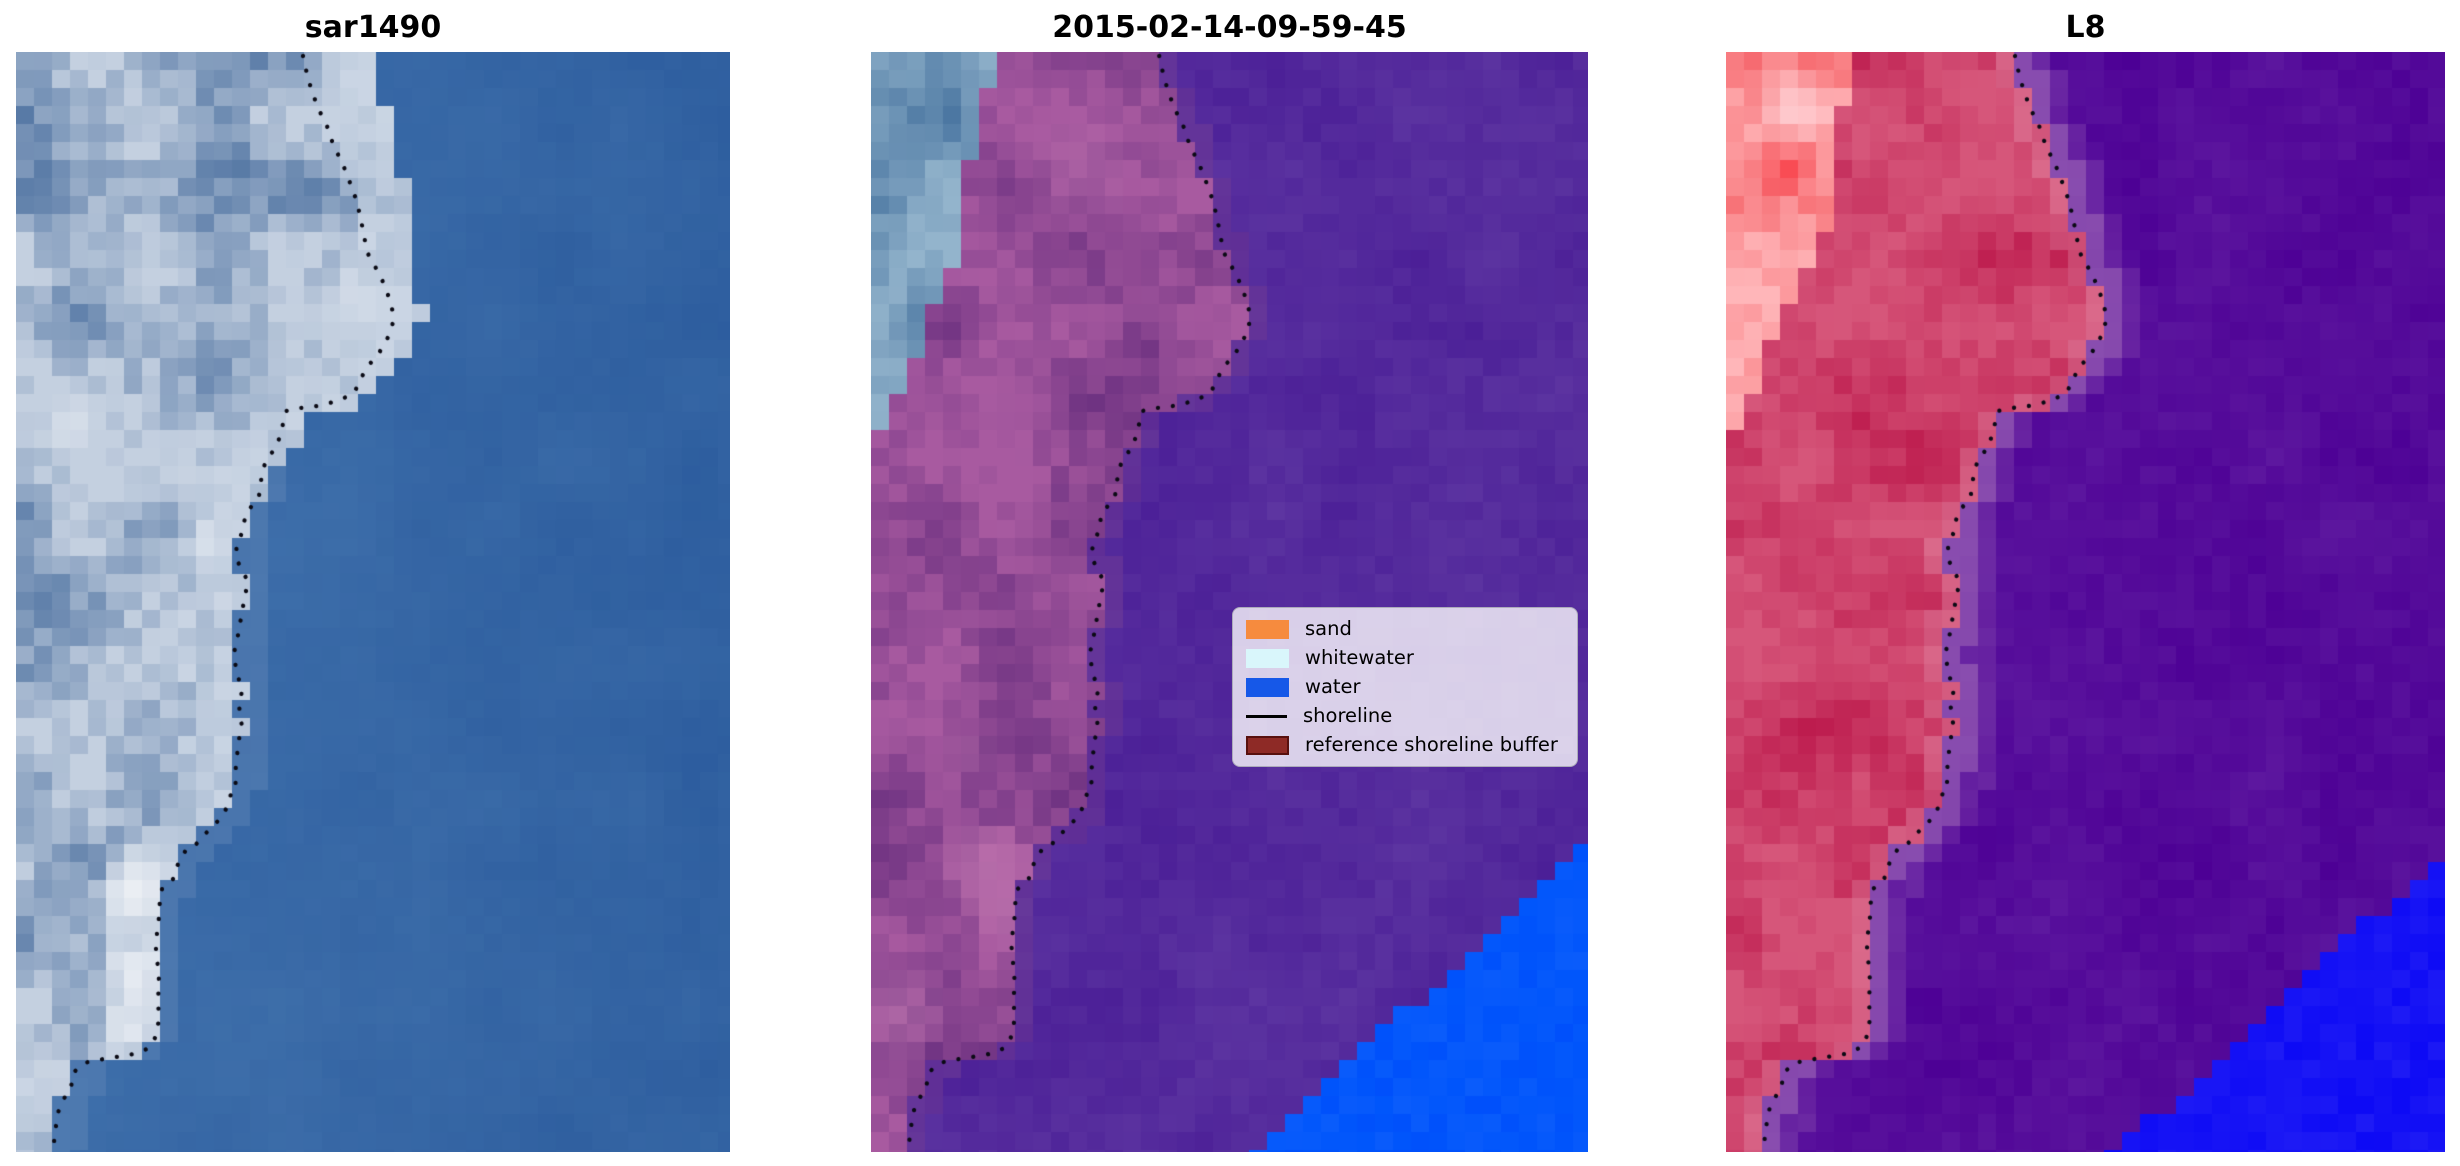  What do you see at coordinates (1267, 658) in the screenshot?
I see `whitewater-swatch` at bounding box center [1267, 658].